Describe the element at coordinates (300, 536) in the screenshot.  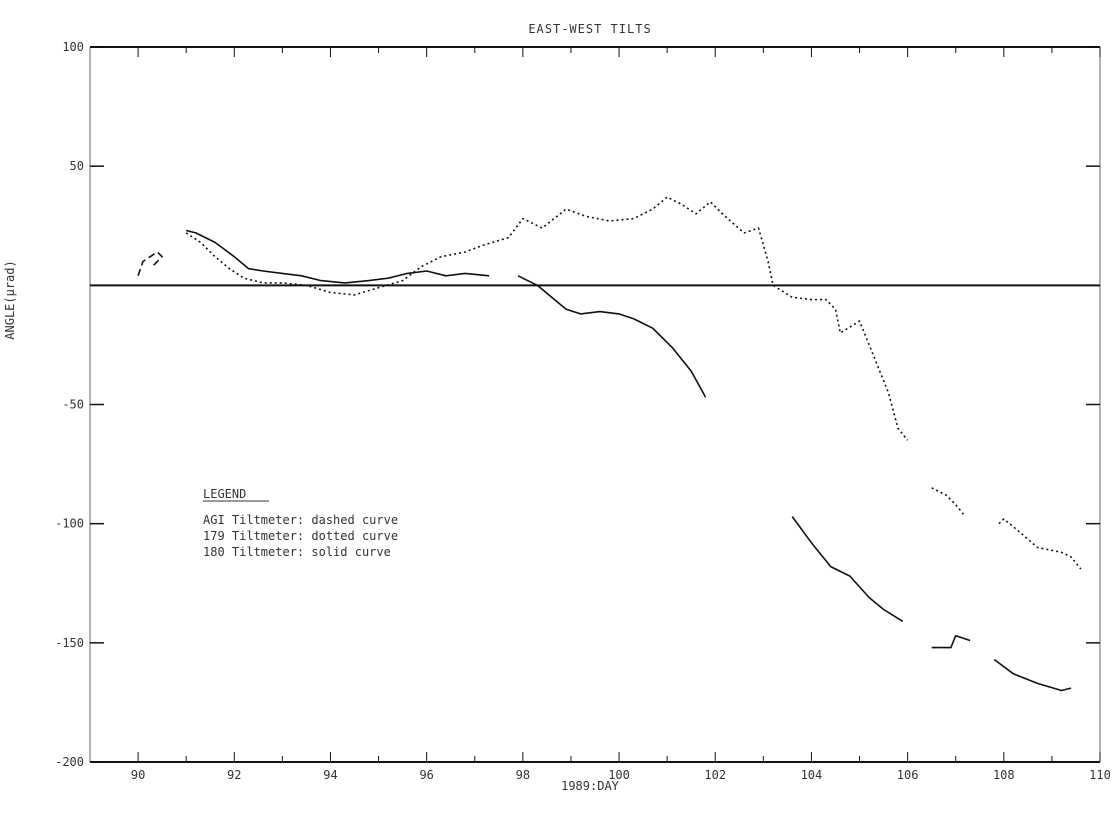
I see `legend-entry-1: 179 Tiltmeter: dotted curve` at that location.